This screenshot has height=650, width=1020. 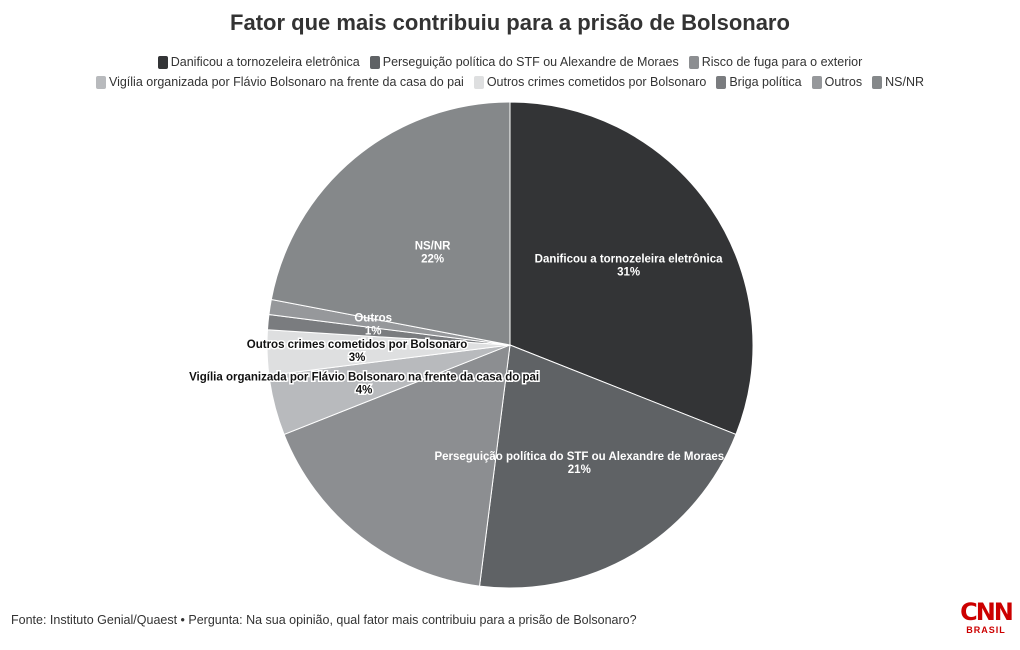 I want to click on legend-item: Outros, so click(x=837, y=82).